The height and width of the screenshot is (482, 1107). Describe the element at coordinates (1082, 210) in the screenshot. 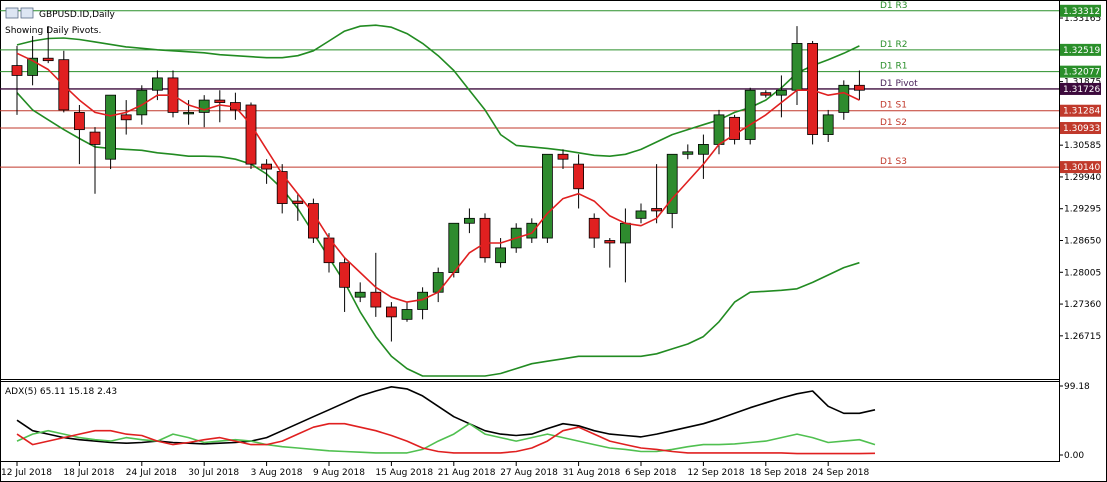

I see `price-tick-label: 1.29295` at that location.